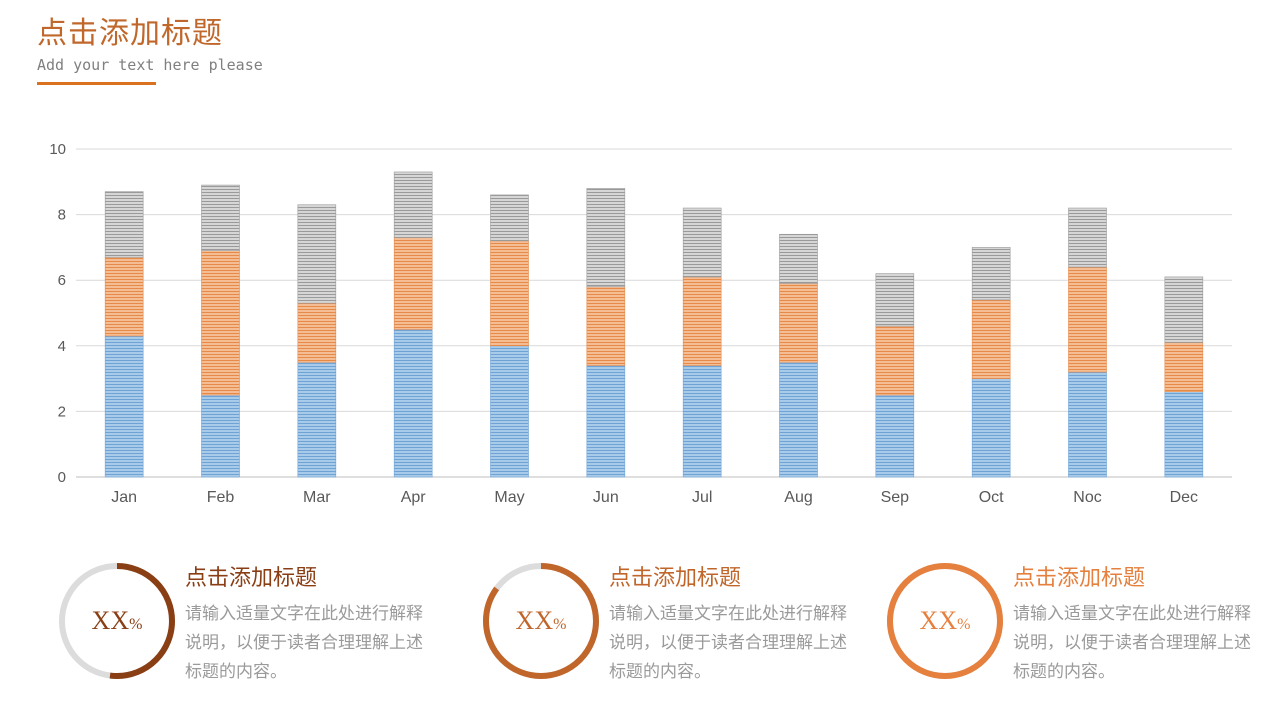 The width and height of the screenshot is (1280, 720). What do you see at coordinates (57, 149) in the screenshot?
I see `y-tick-label: 10` at bounding box center [57, 149].